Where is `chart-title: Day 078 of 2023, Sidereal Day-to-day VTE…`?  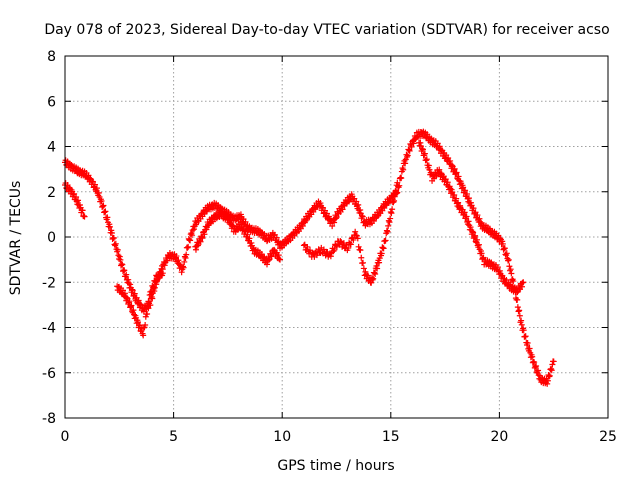
chart-title: Day 078 of 2023, Sidereal Day-to-day VTE… is located at coordinates (326, 30).